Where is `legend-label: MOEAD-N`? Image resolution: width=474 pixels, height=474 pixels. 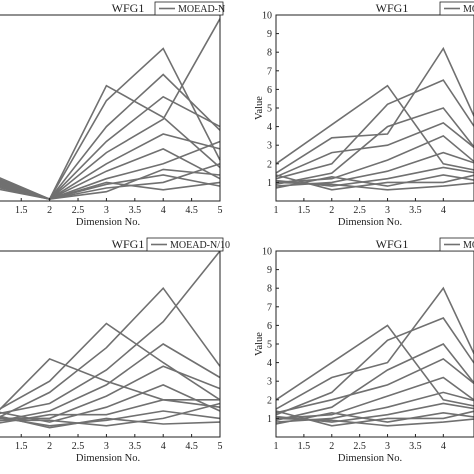
legend-label: MOEAD-N is located at coordinates (201, 9).